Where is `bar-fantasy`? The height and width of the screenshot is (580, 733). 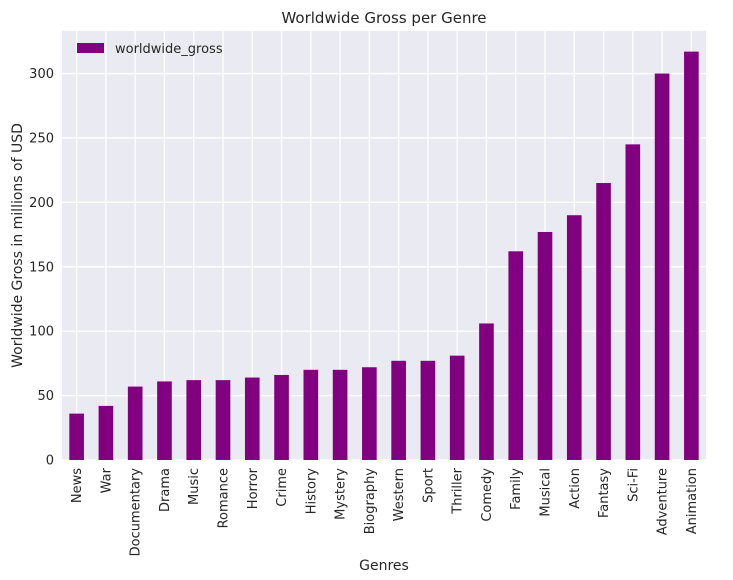 bar-fantasy is located at coordinates (603, 322).